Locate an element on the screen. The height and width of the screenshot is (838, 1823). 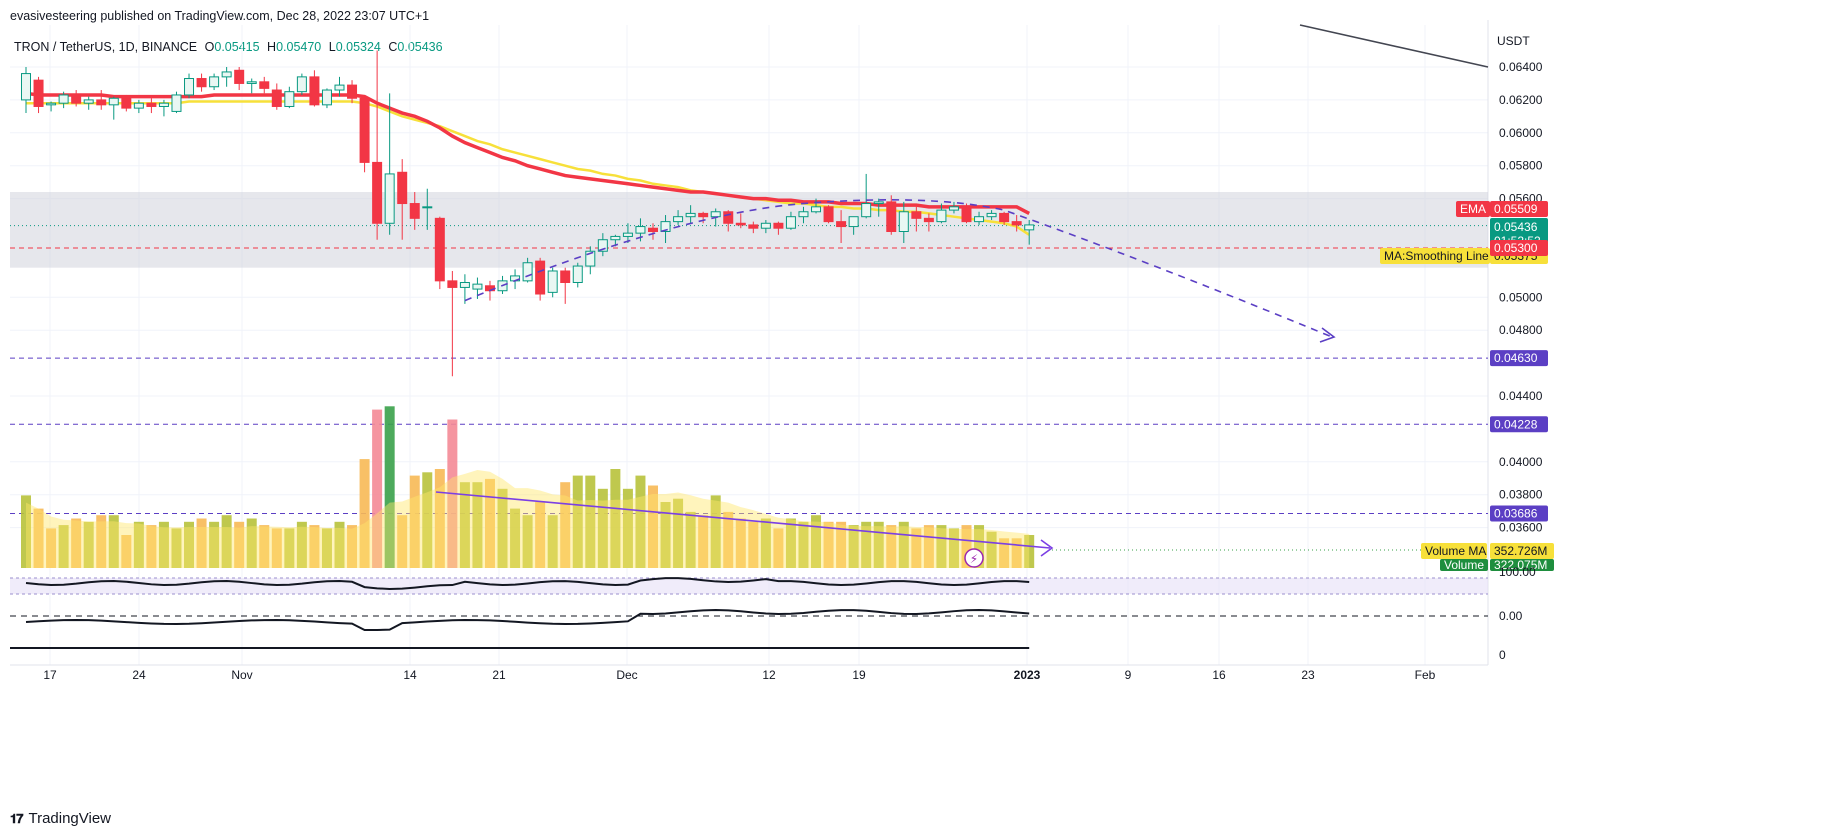
projection-arrow-head is located at coordinates (1327, 335).